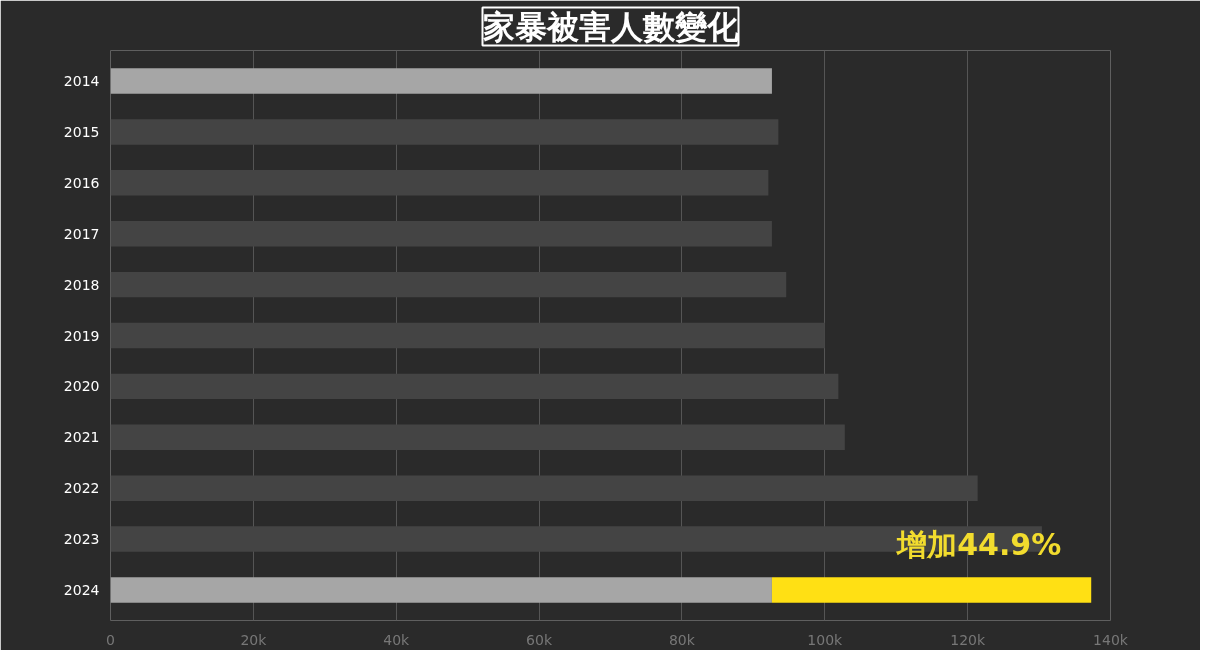 This screenshot has height=667, width=1223. Describe the element at coordinates (254, 639) in the screenshot. I see `x-tick-label: 20k` at that location.